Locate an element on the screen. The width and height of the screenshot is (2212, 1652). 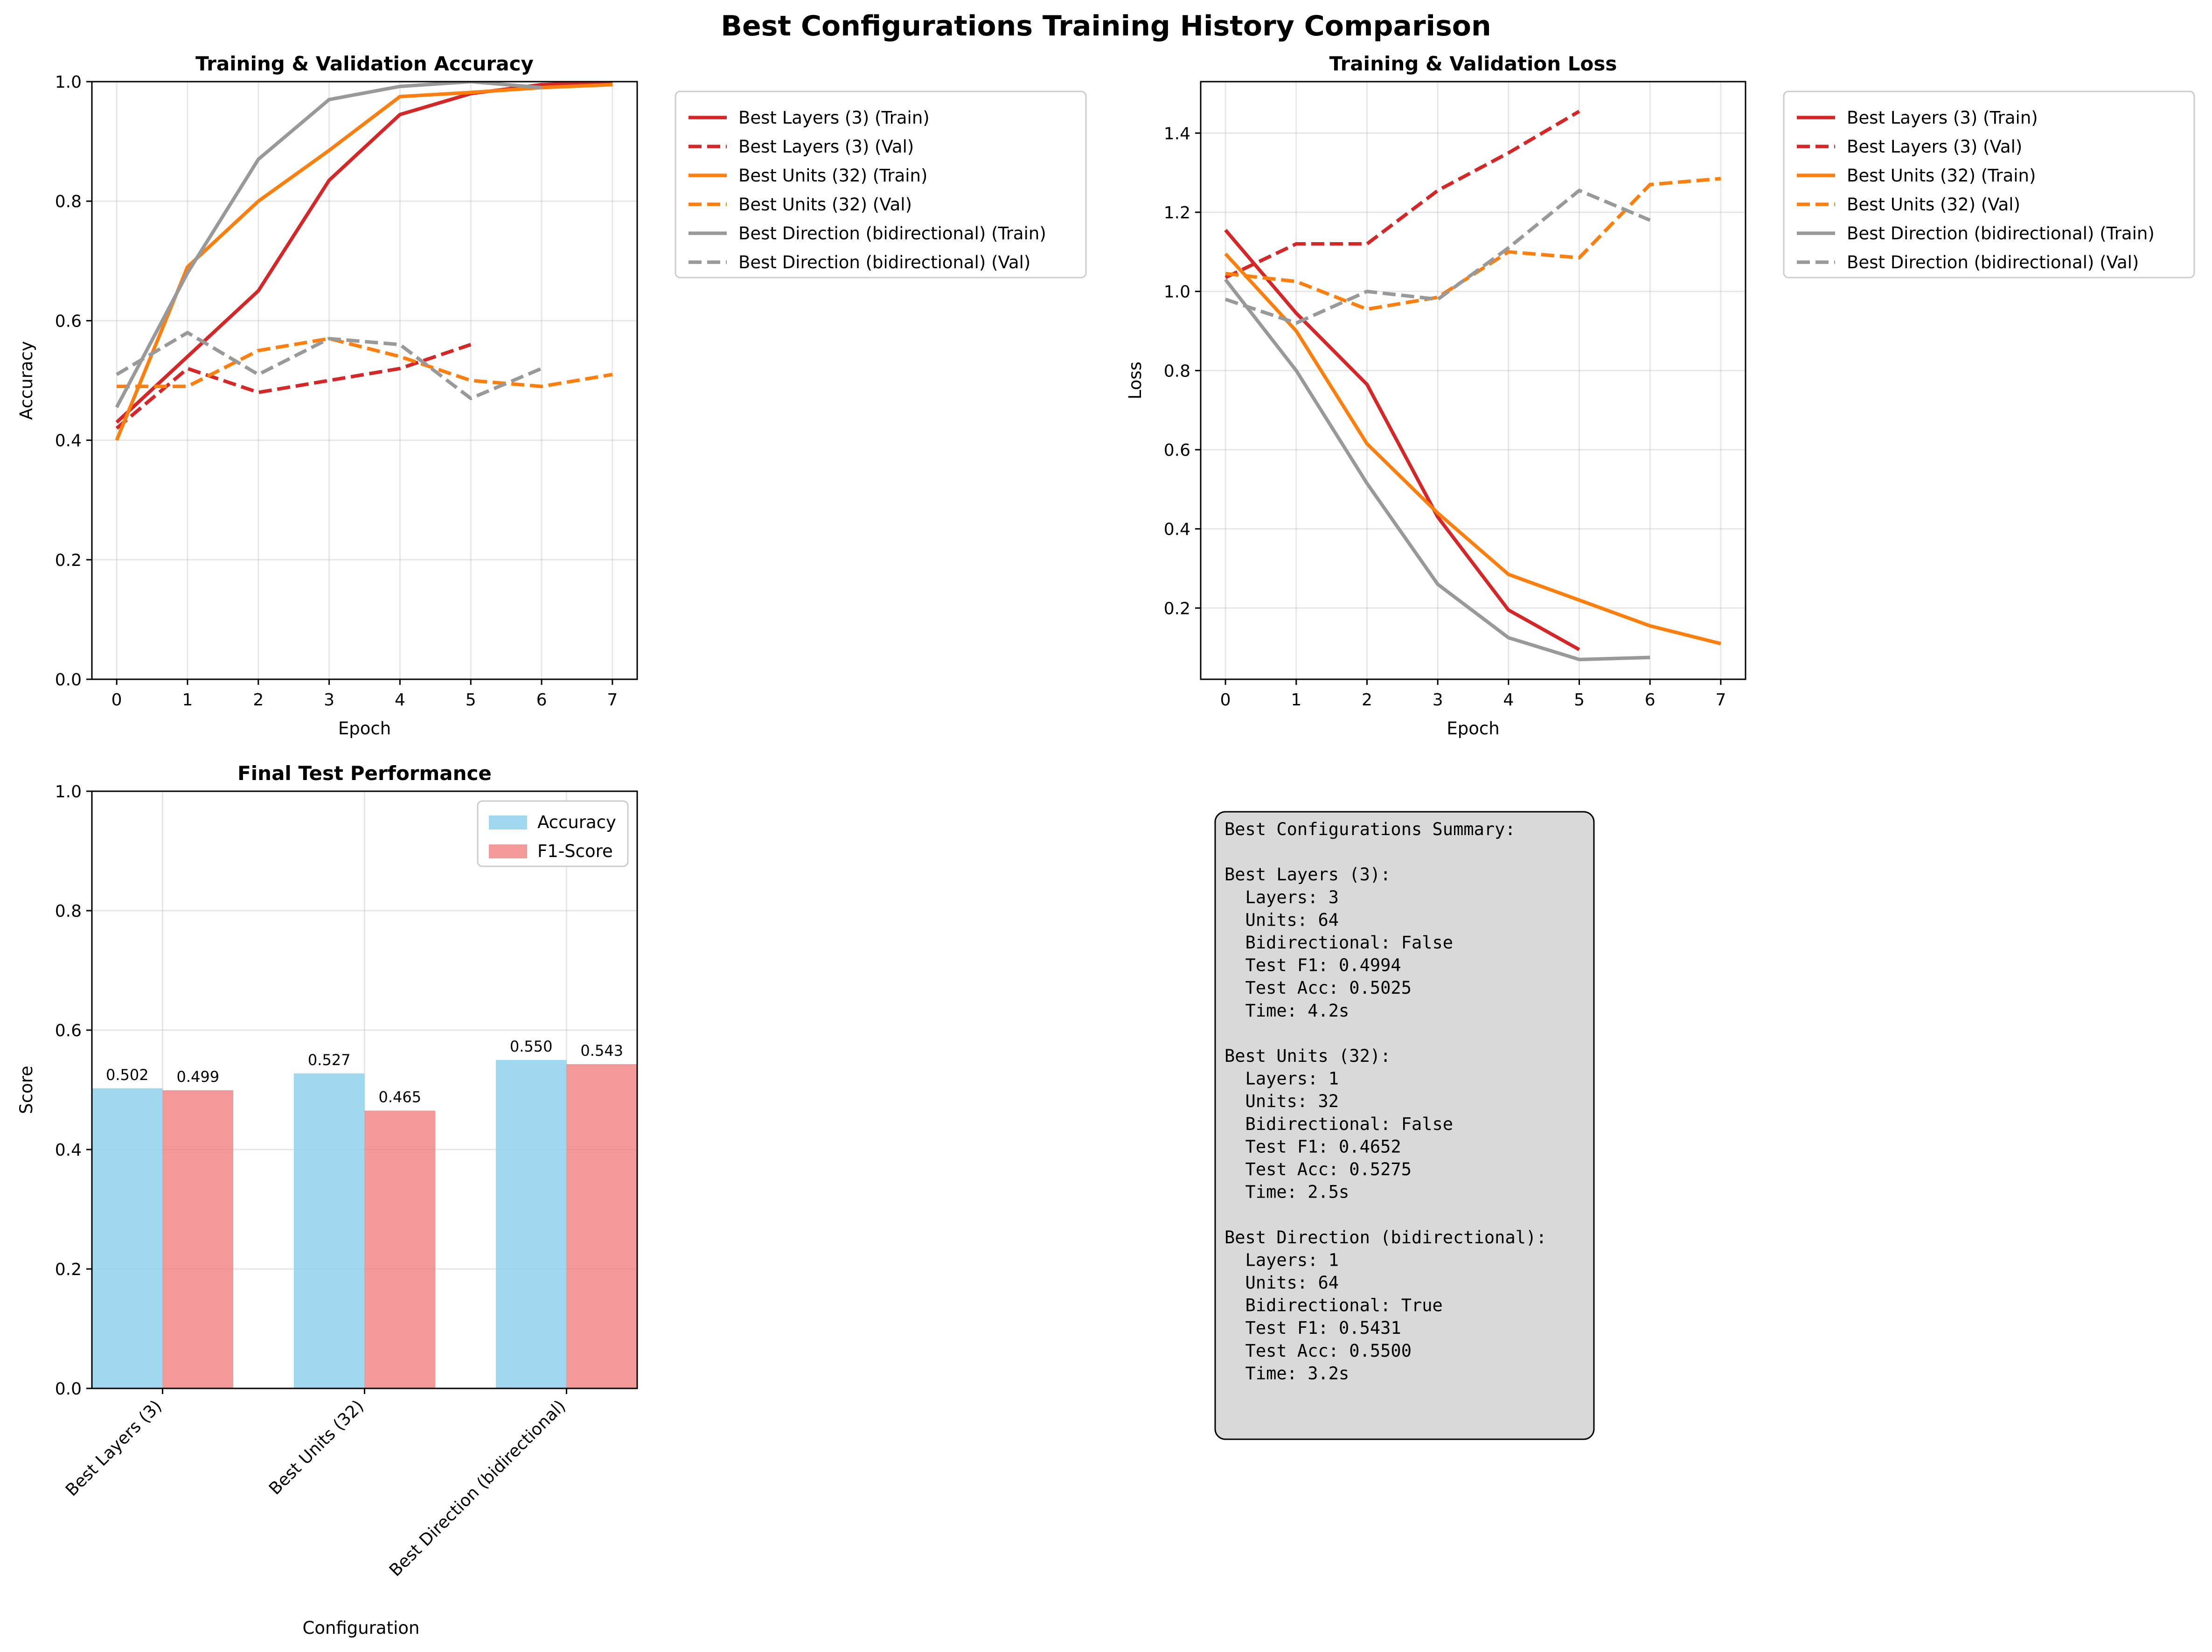
x-tick-label: Best Layers (3) is located at coordinates (114, 1448).